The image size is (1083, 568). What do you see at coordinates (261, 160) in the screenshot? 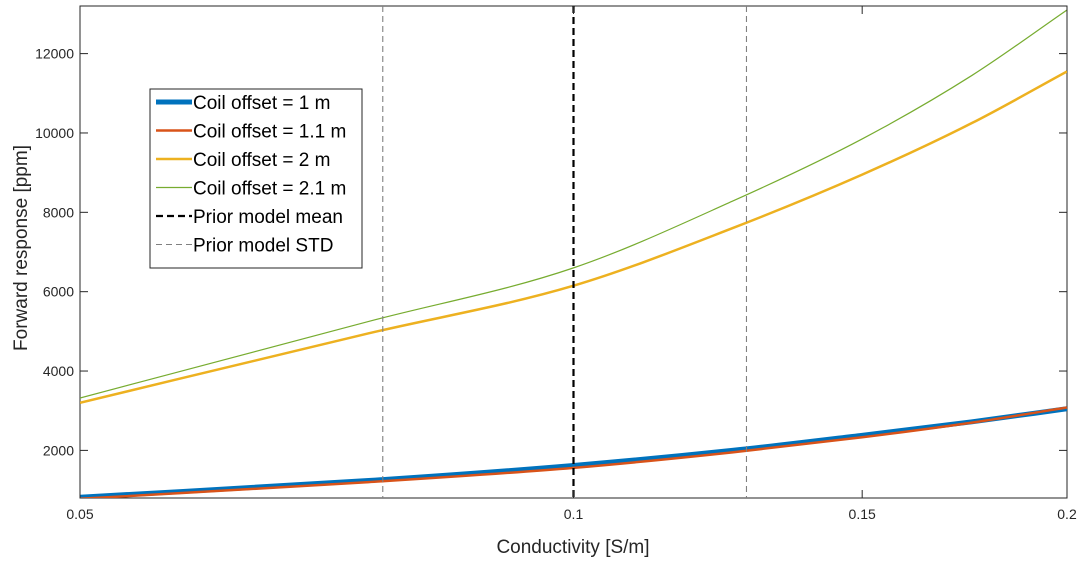
I see `legend-label-3: Coil offset = 2 m` at bounding box center [261, 160].